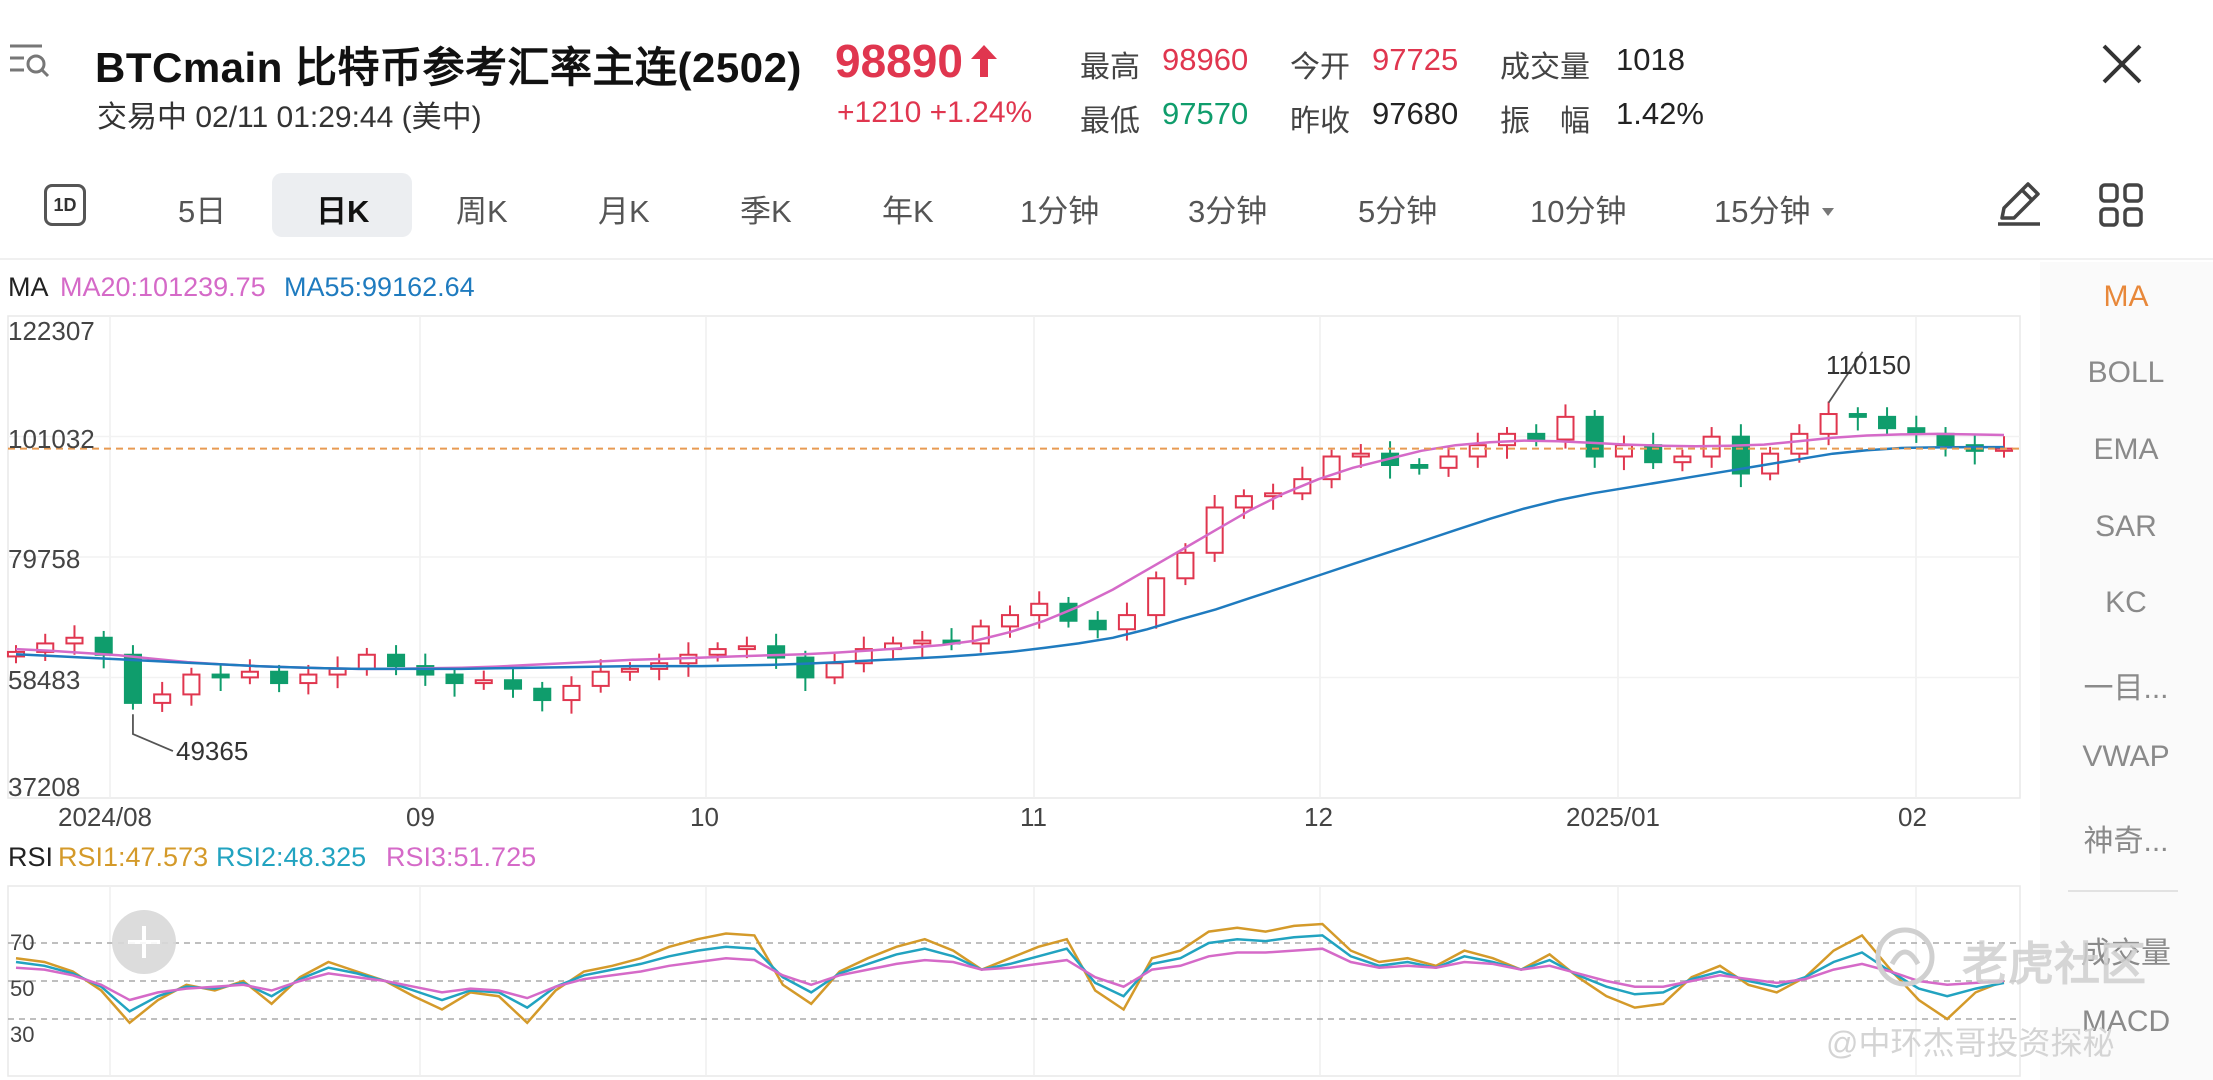 This screenshot has width=2213, height=1080. I want to click on sub-indicator-volume: 成交量, so click(2126, 953).